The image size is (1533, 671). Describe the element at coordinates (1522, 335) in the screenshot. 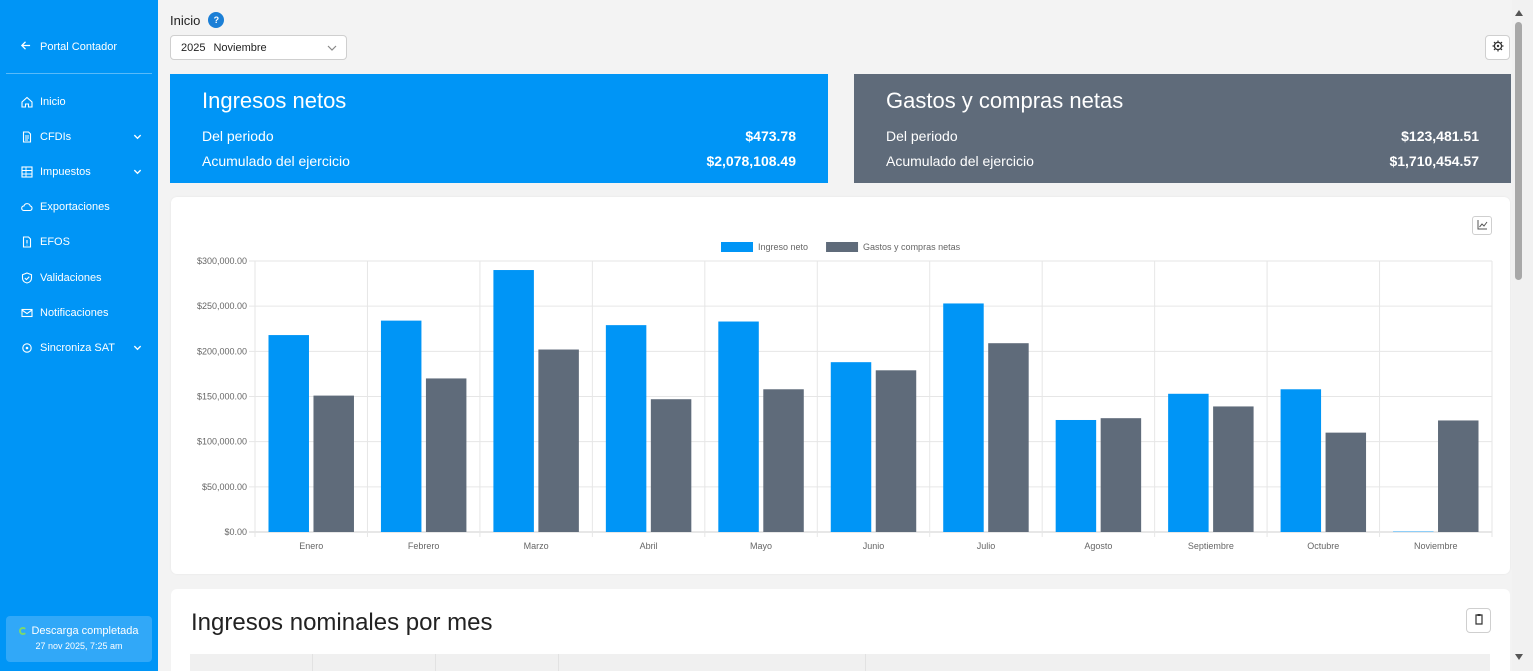

I see `page-scrollbar` at that location.